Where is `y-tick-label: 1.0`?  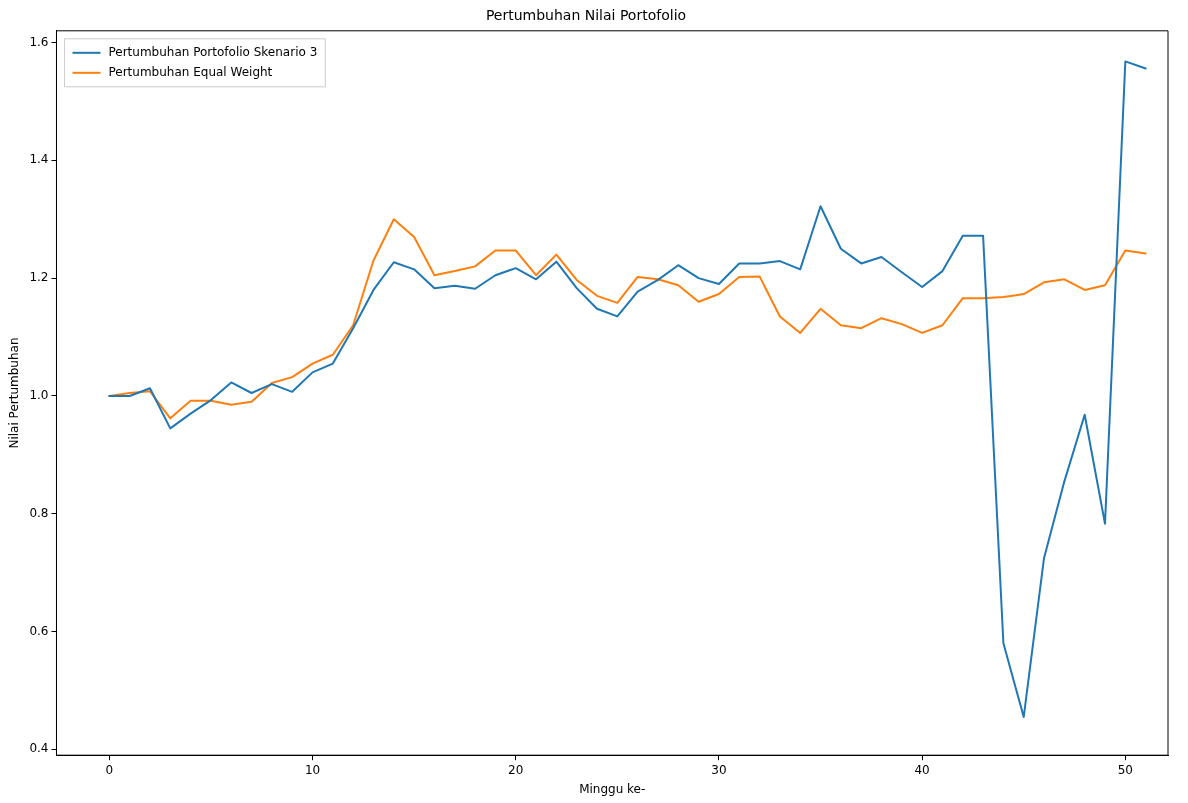 y-tick-label: 1.0 is located at coordinates (39, 395).